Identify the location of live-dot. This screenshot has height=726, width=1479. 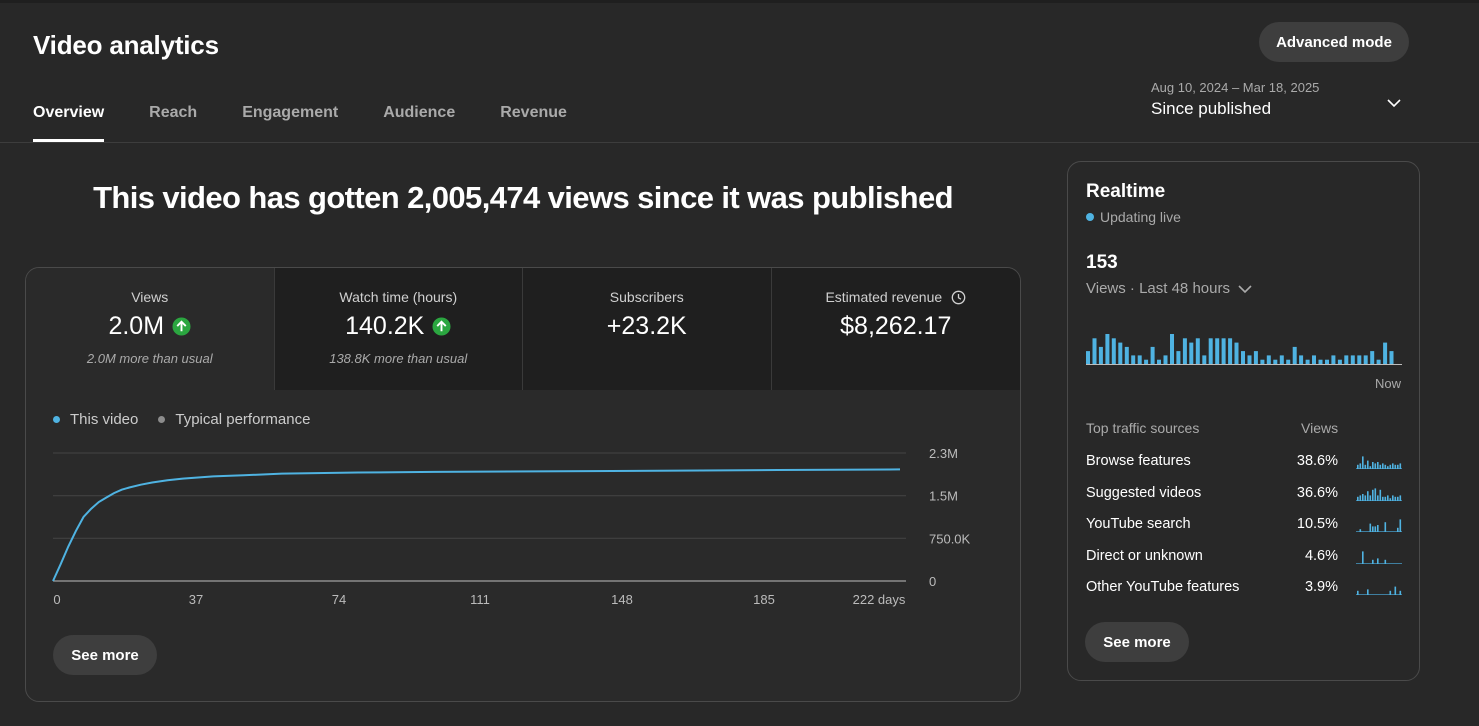
(1090, 217).